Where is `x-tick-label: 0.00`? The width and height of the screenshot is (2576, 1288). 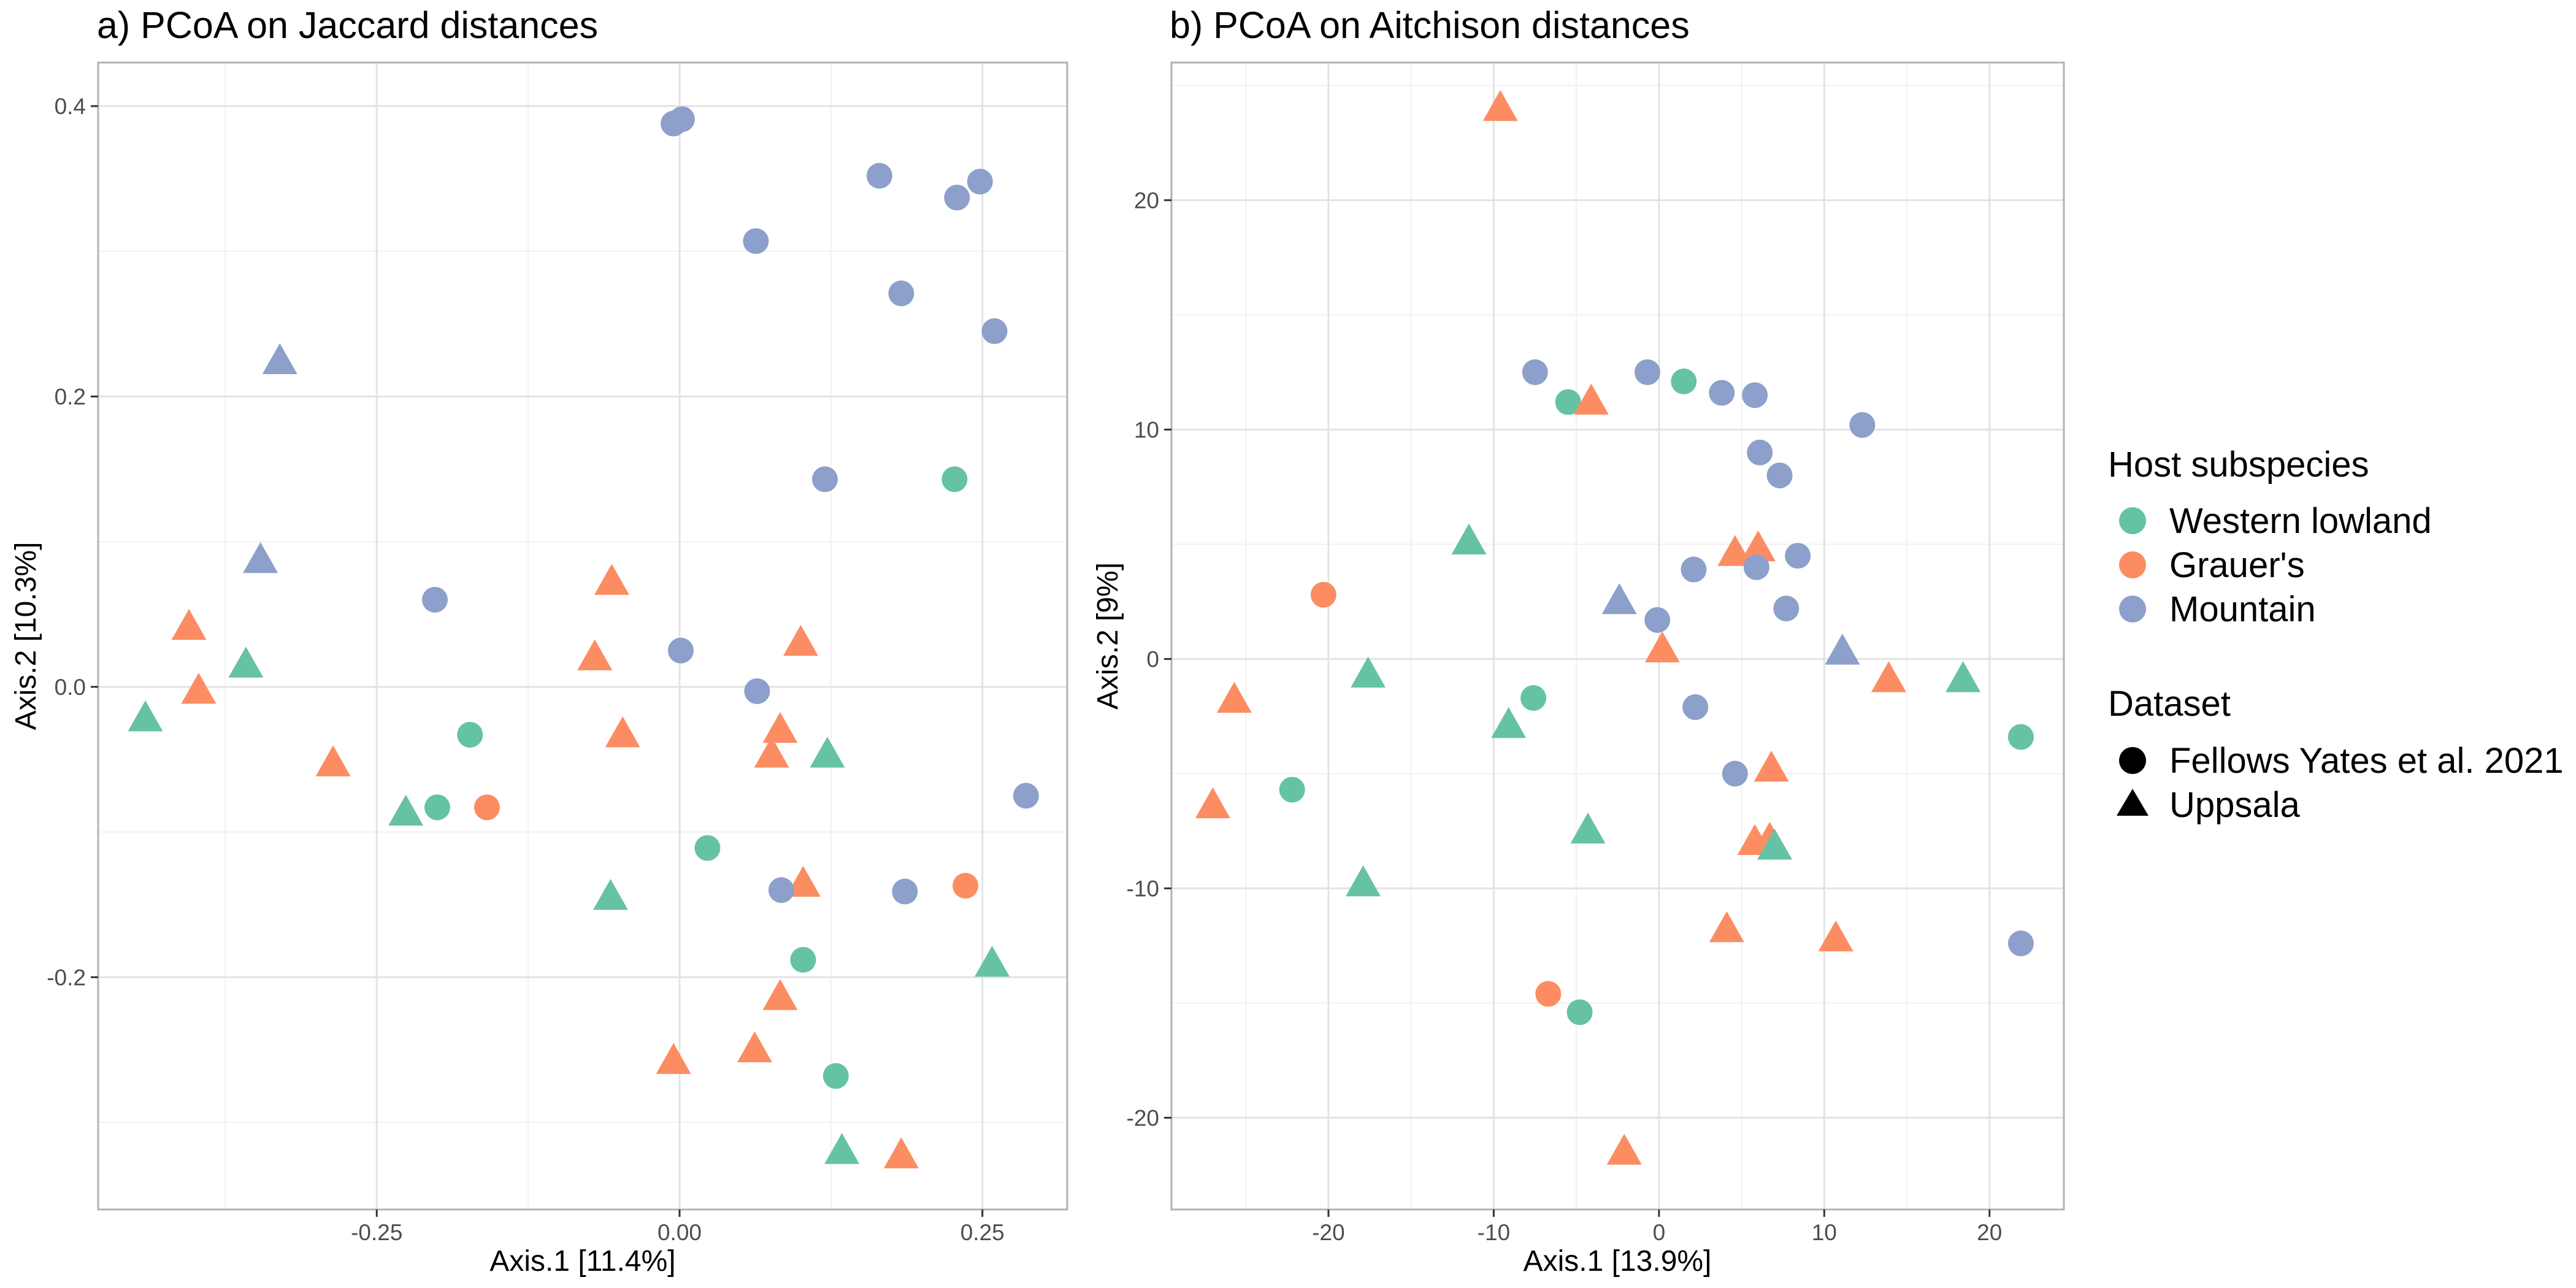
x-tick-label: 0.00 is located at coordinates (679, 1232).